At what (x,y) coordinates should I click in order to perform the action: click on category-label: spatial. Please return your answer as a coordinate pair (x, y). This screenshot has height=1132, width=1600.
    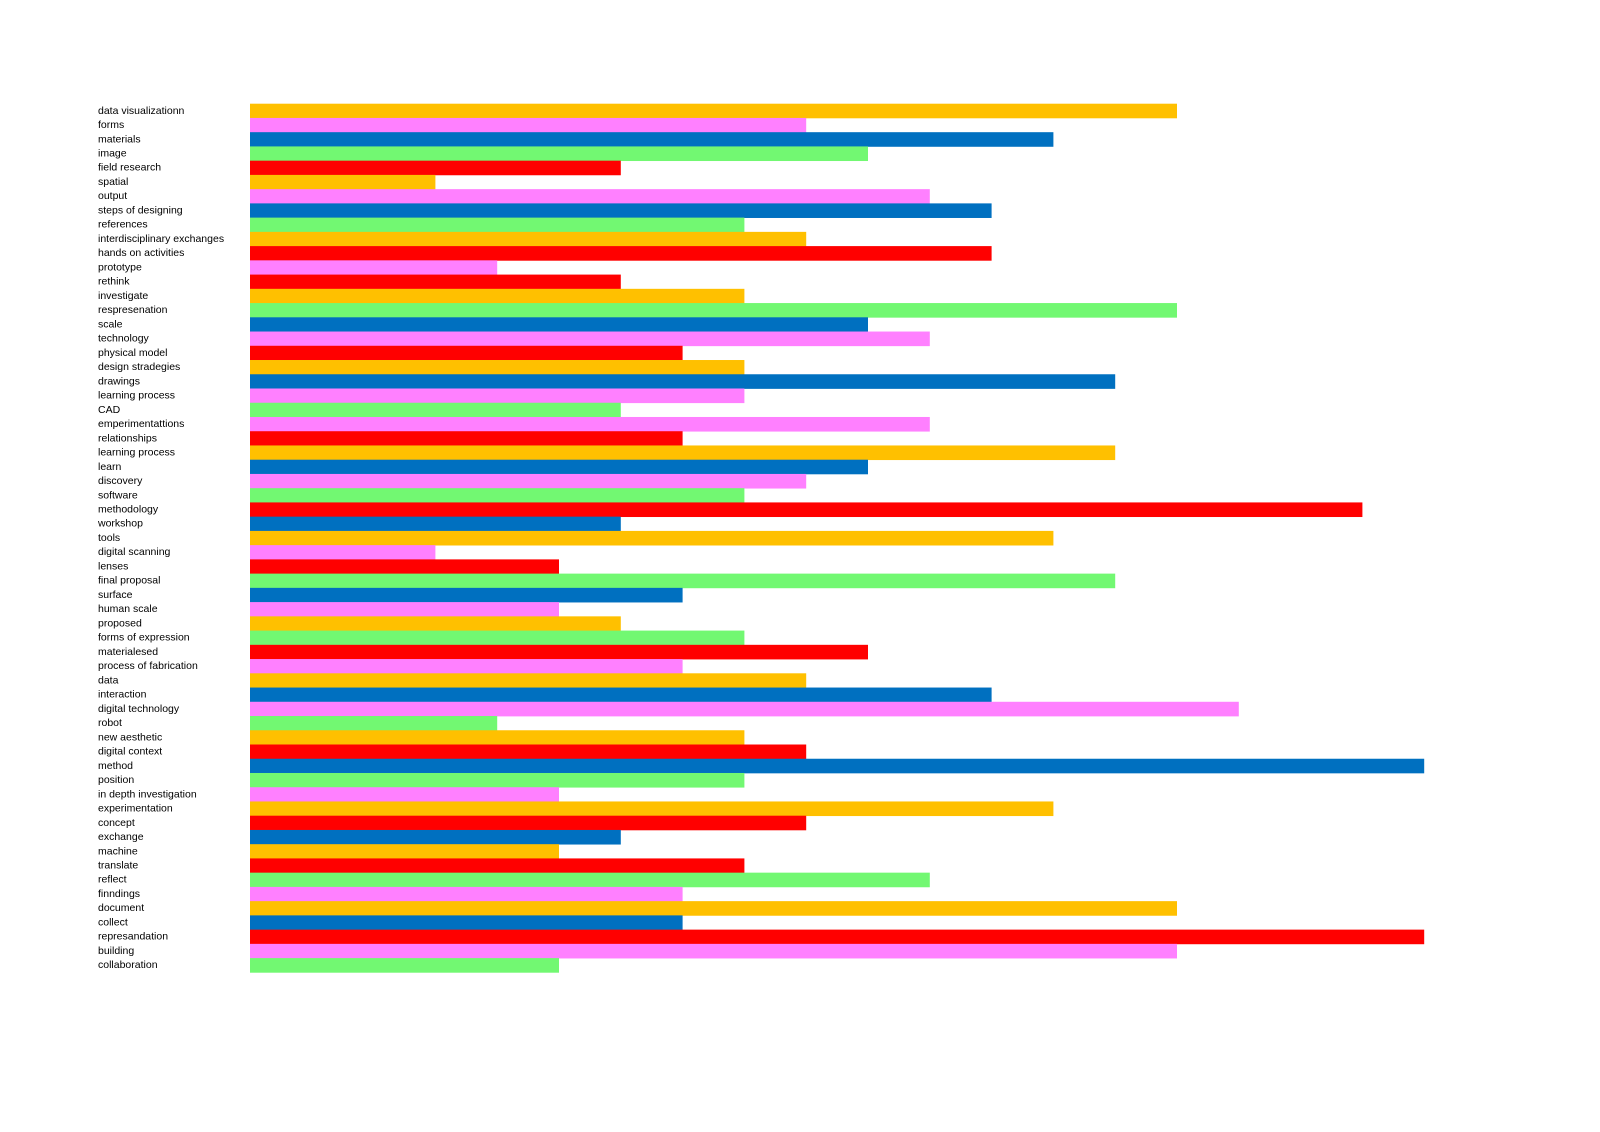
    Looking at the image, I should click on (113, 182).